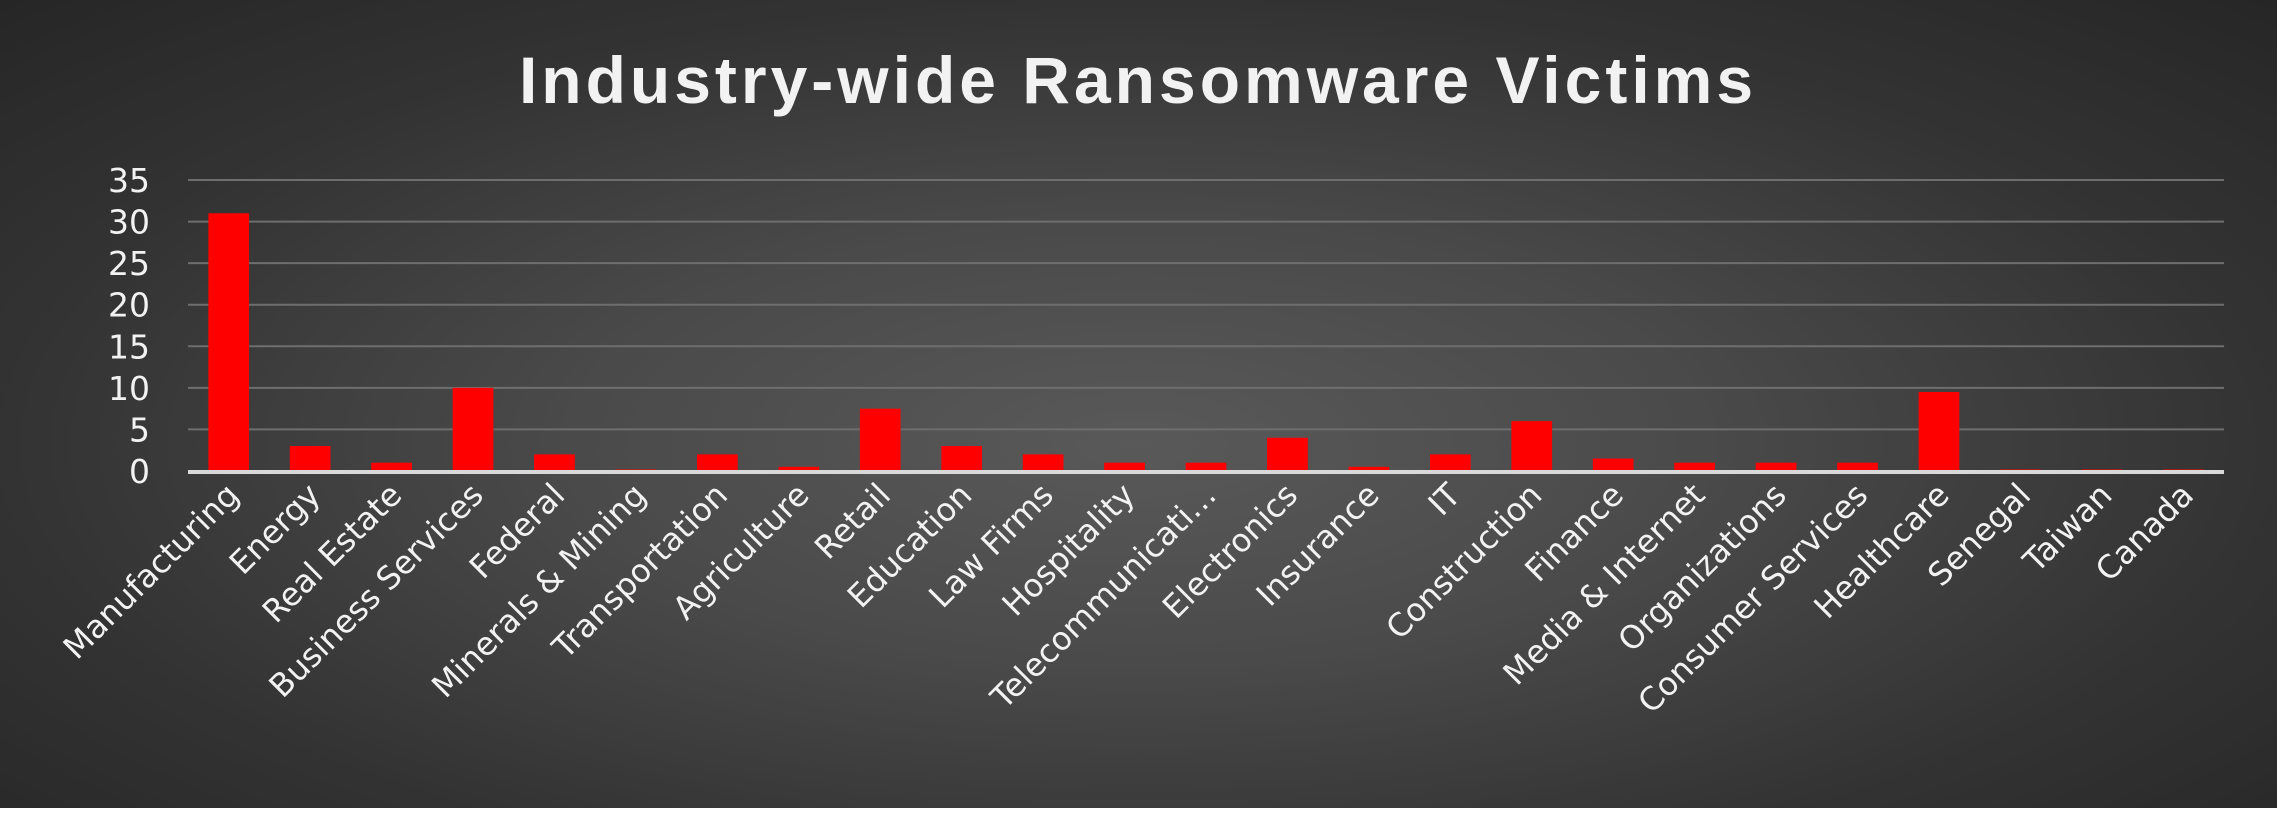 The width and height of the screenshot is (2277, 815). I want to click on bar-finance, so click(1613, 464).